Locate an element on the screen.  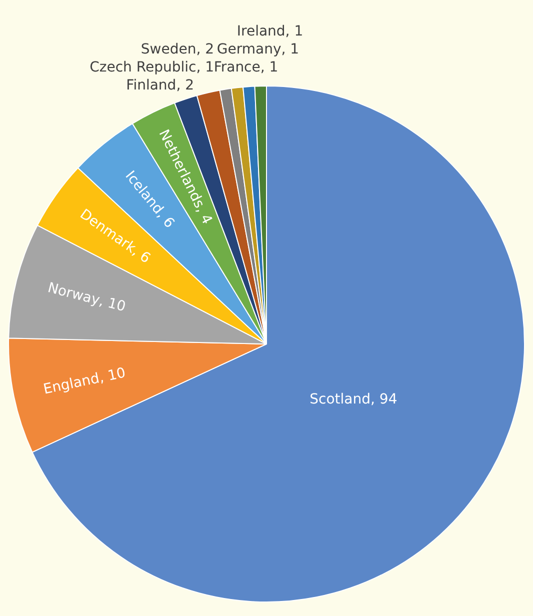
slice-label: Germany is located at coordinates (249, 50).